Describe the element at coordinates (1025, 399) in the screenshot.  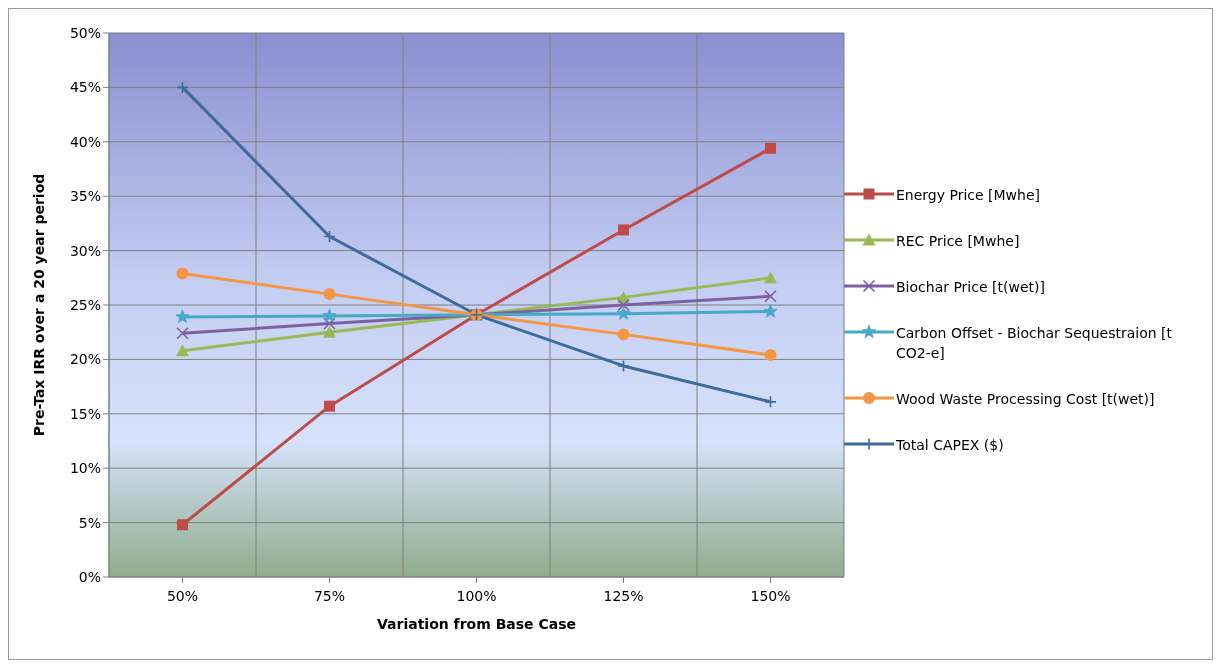
I see `legend-label: Wood Waste Processing Cost [t(wet)]` at that location.